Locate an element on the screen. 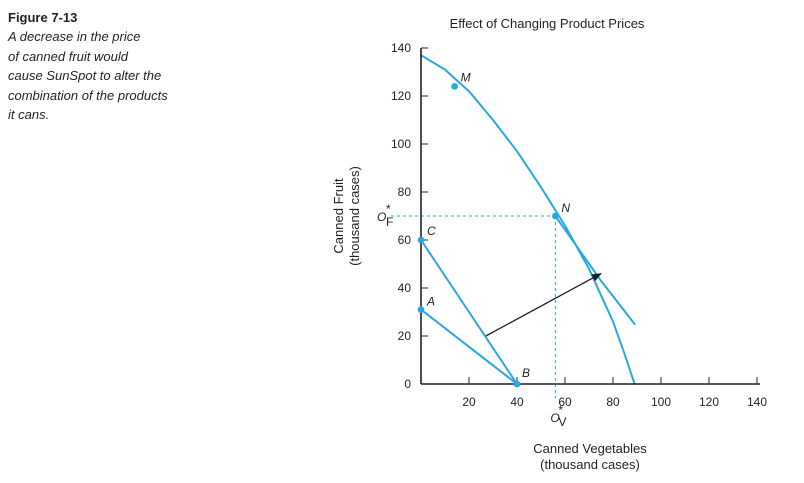  point-A is located at coordinates (421, 309).